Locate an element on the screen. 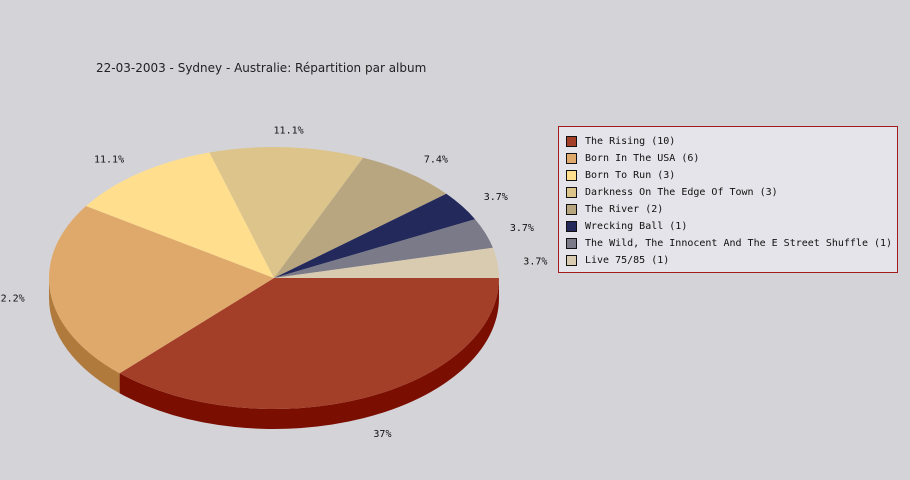  legend-label: Born To Run (3) is located at coordinates (630, 175).